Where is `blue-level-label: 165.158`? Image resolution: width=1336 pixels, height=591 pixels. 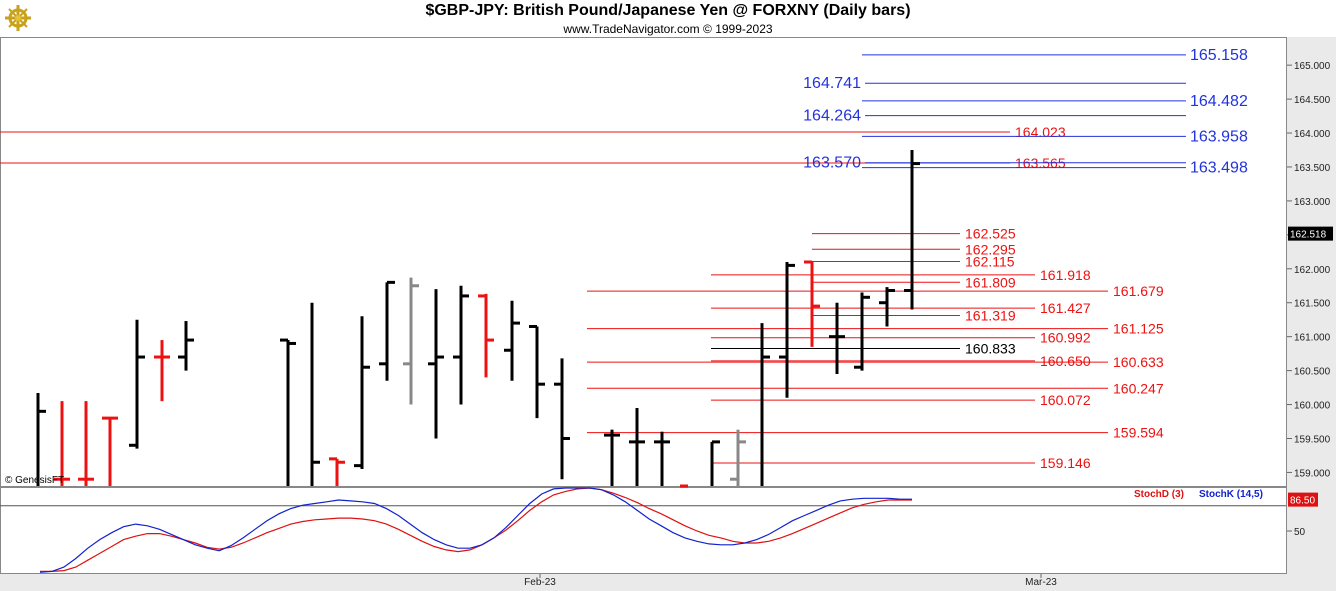 blue-level-label: 165.158 is located at coordinates (1219, 55).